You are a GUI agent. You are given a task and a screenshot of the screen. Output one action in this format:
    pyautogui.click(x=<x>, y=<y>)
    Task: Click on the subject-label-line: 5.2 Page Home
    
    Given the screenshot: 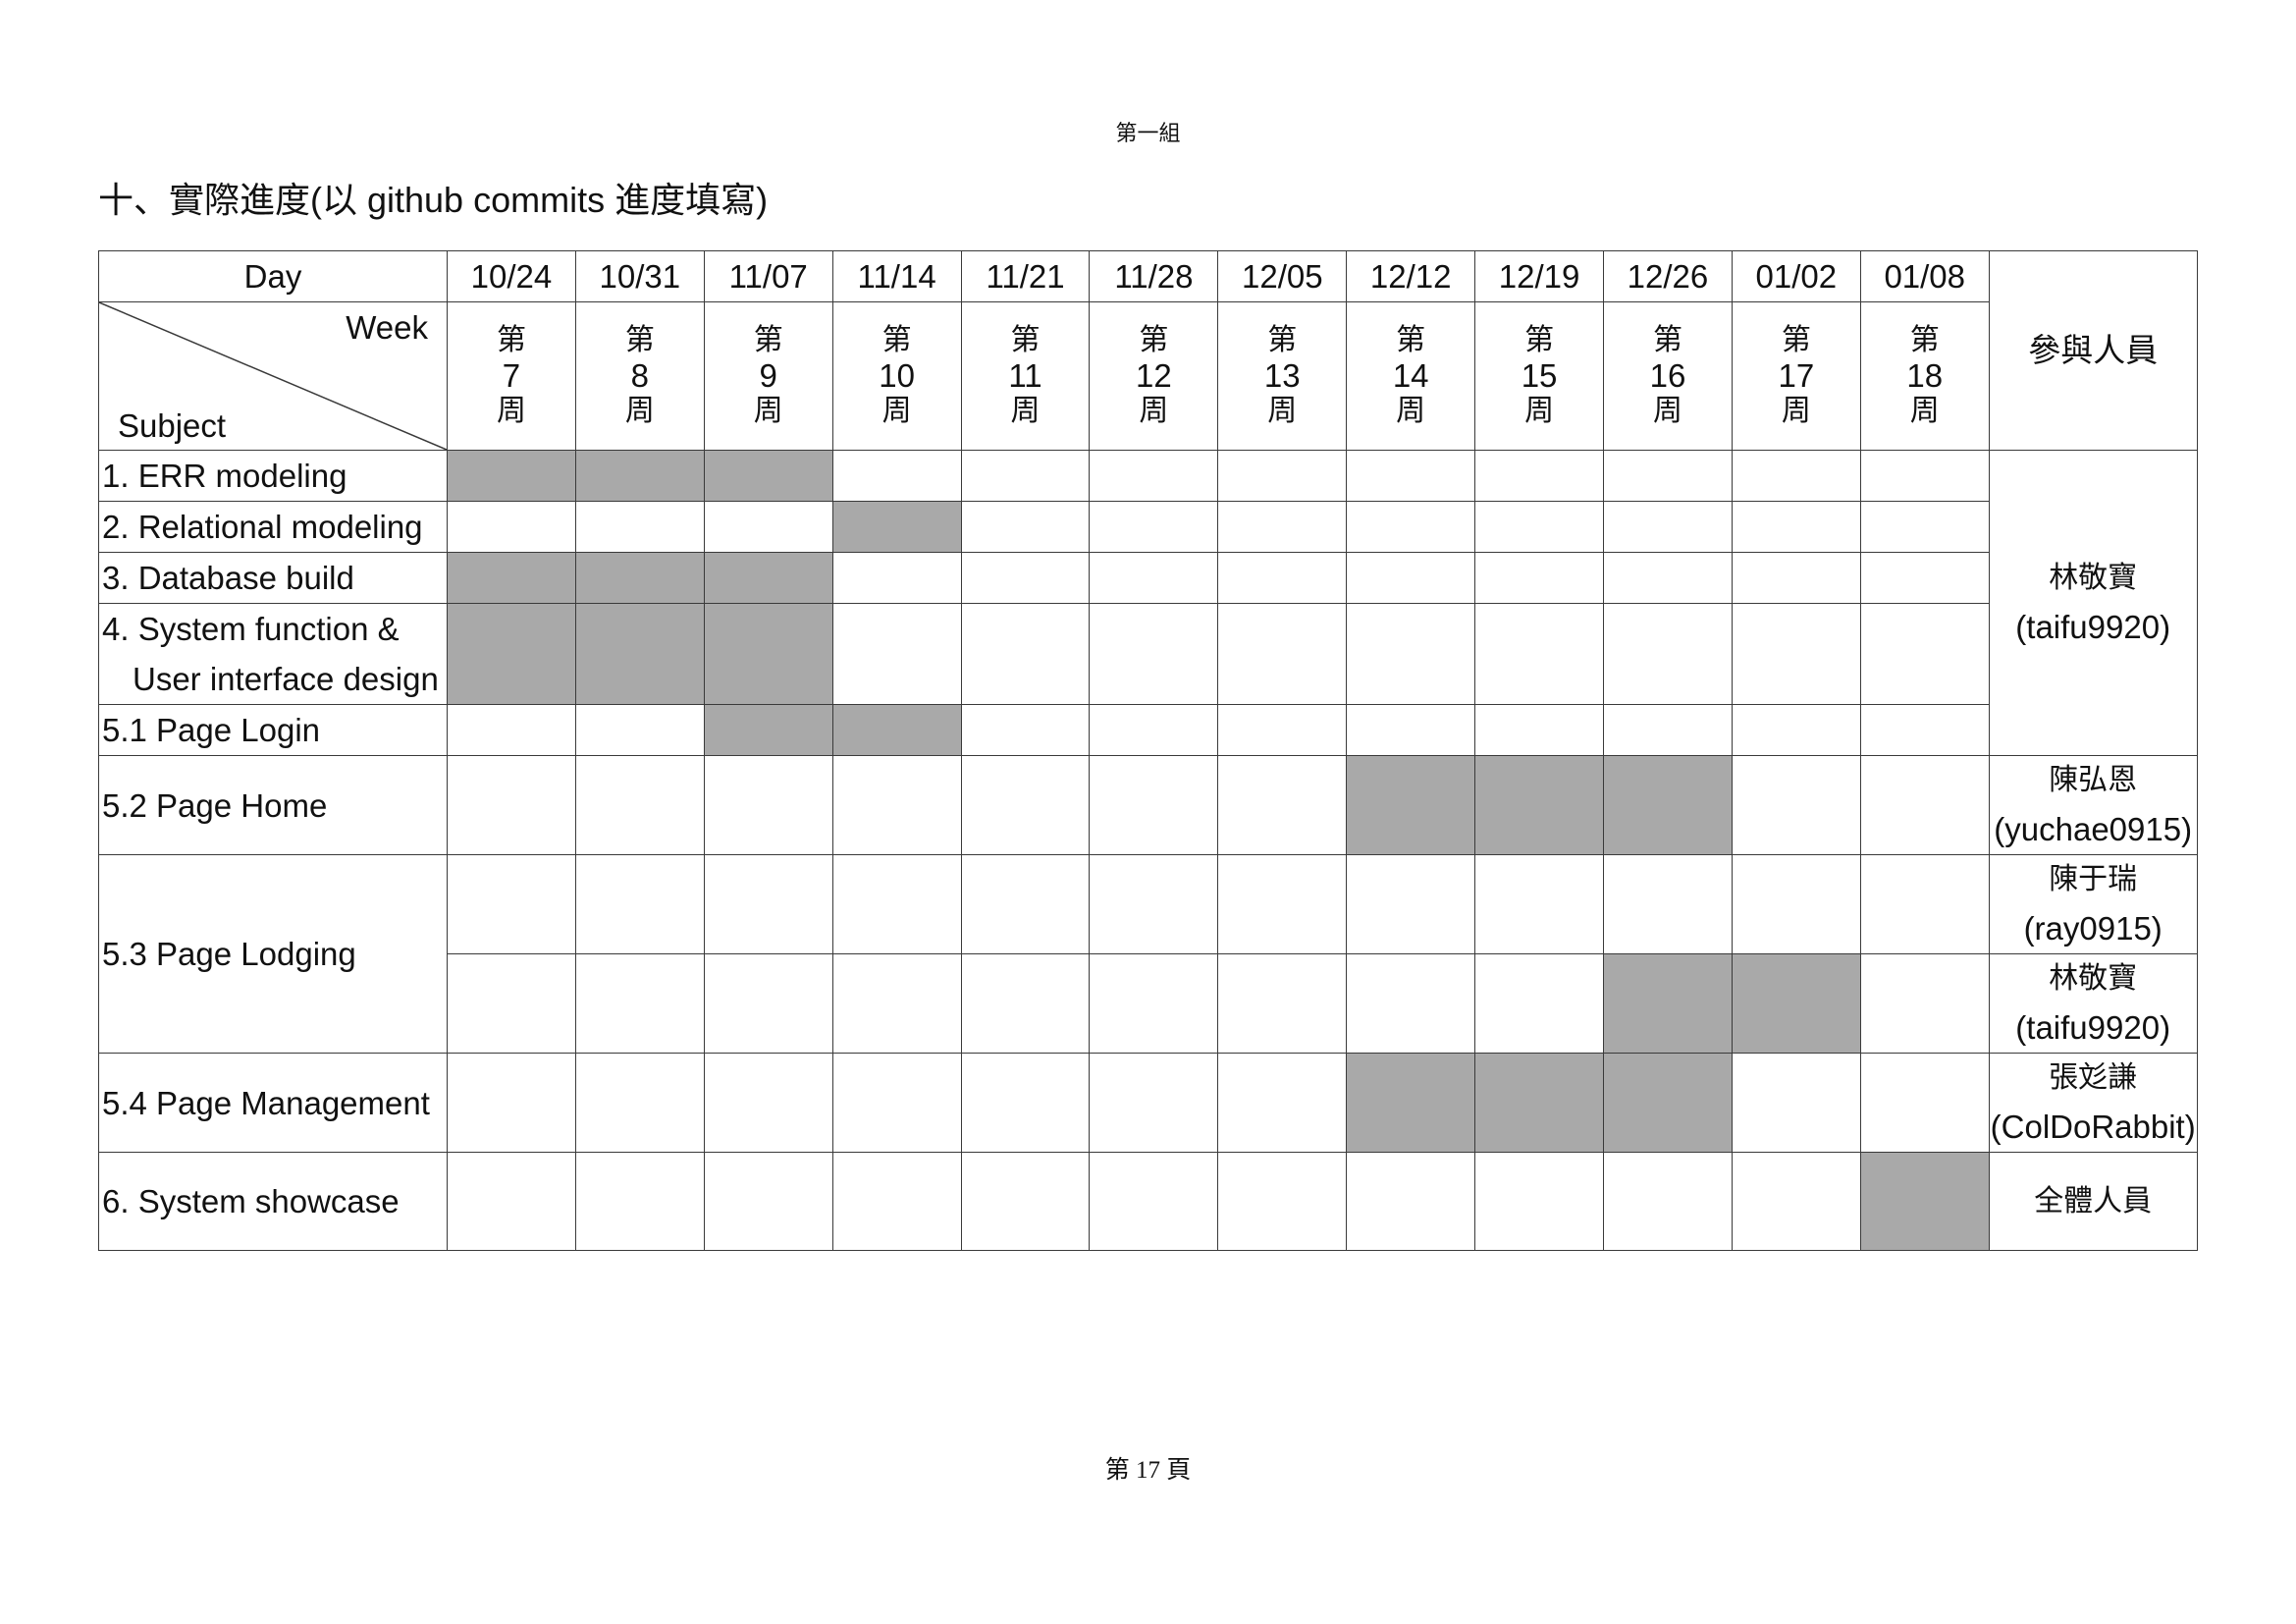 What is the action you would take?
    pyautogui.click(x=215, y=805)
    